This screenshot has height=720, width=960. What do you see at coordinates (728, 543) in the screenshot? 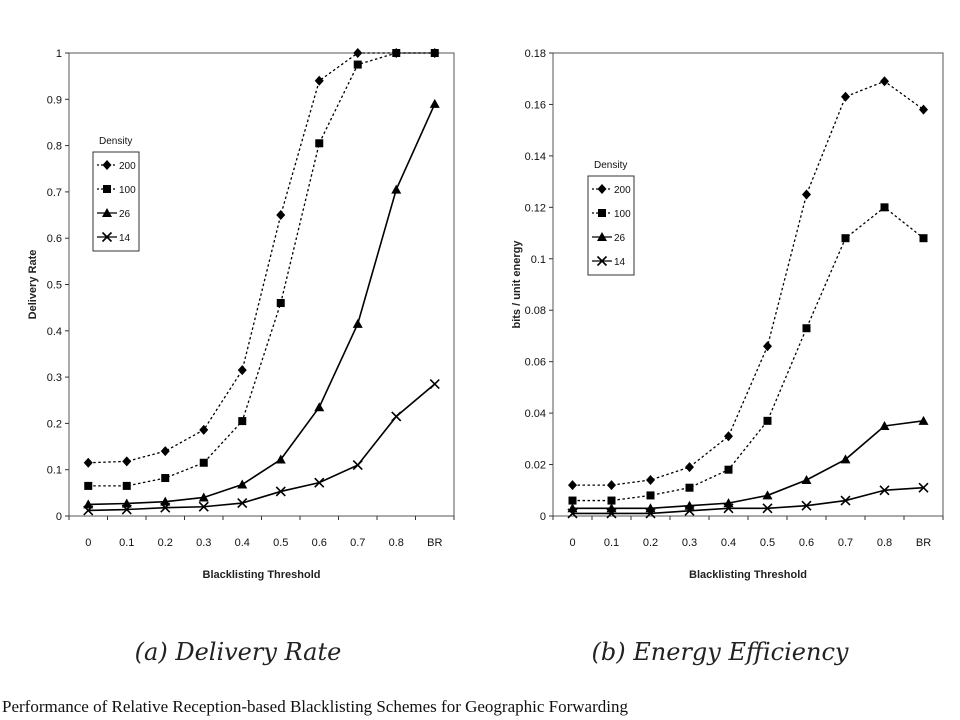
I see `x-tick-label: 0.4` at bounding box center [728, 543].